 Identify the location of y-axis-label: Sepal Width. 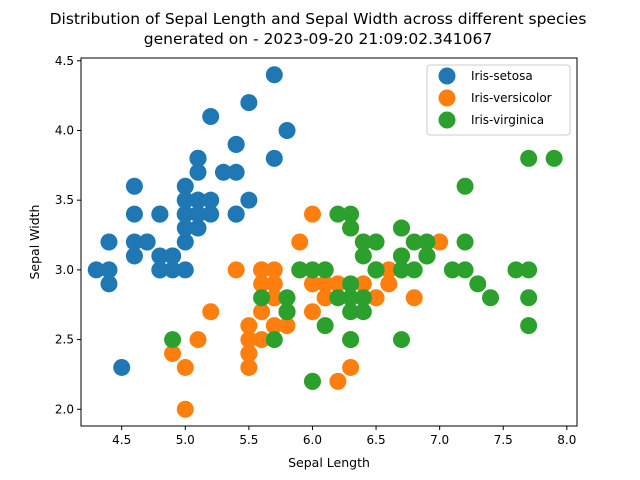
(34, 242).